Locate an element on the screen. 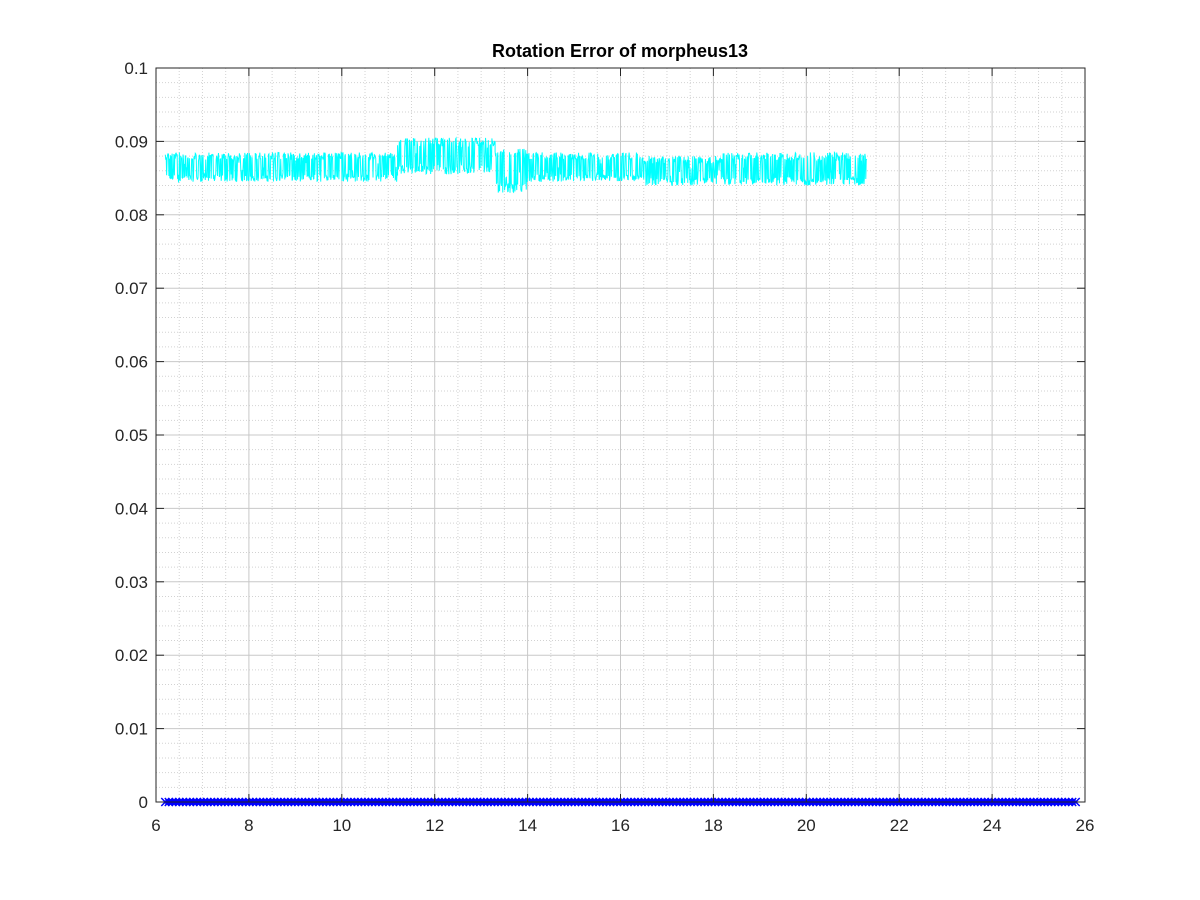 This screenshot has width=1200, height=900. x-tick-label: 8 is located at coordinates (248, 825).